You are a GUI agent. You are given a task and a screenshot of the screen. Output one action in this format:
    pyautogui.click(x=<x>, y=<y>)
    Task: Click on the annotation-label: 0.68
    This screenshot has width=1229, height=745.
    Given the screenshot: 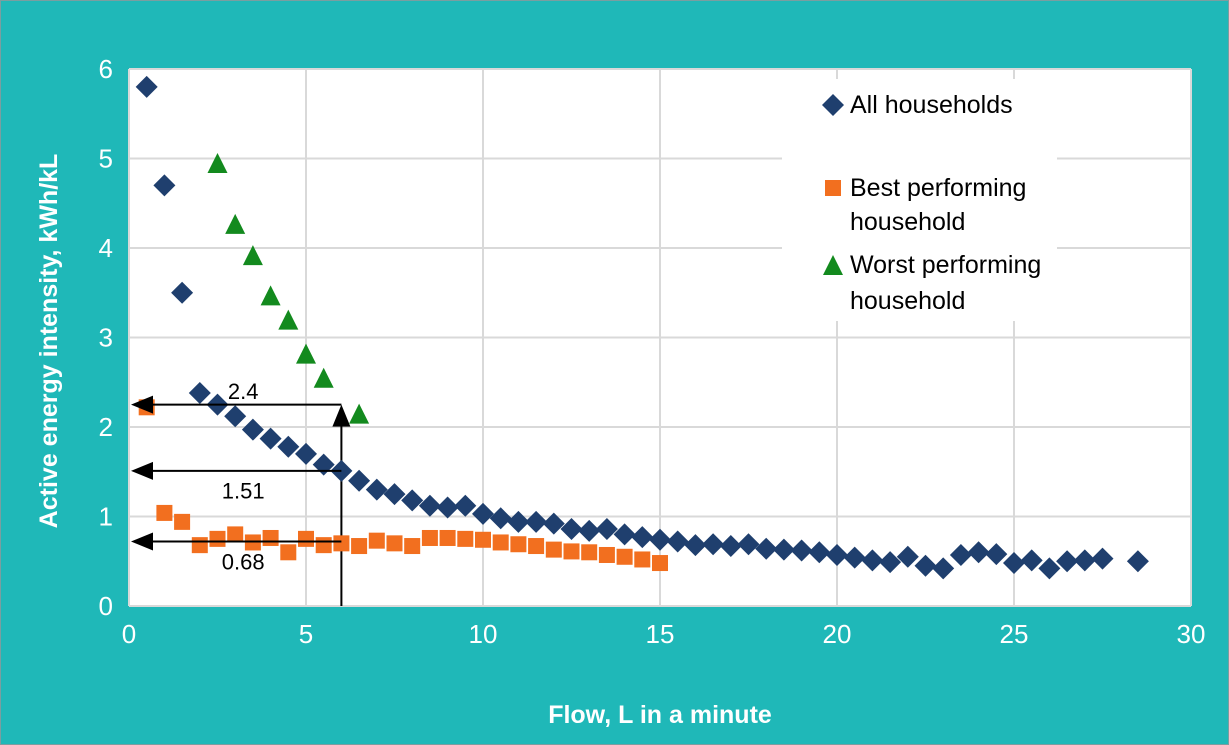 What is the action you would take?
    pyautogui.click(x=243, y=561)
    